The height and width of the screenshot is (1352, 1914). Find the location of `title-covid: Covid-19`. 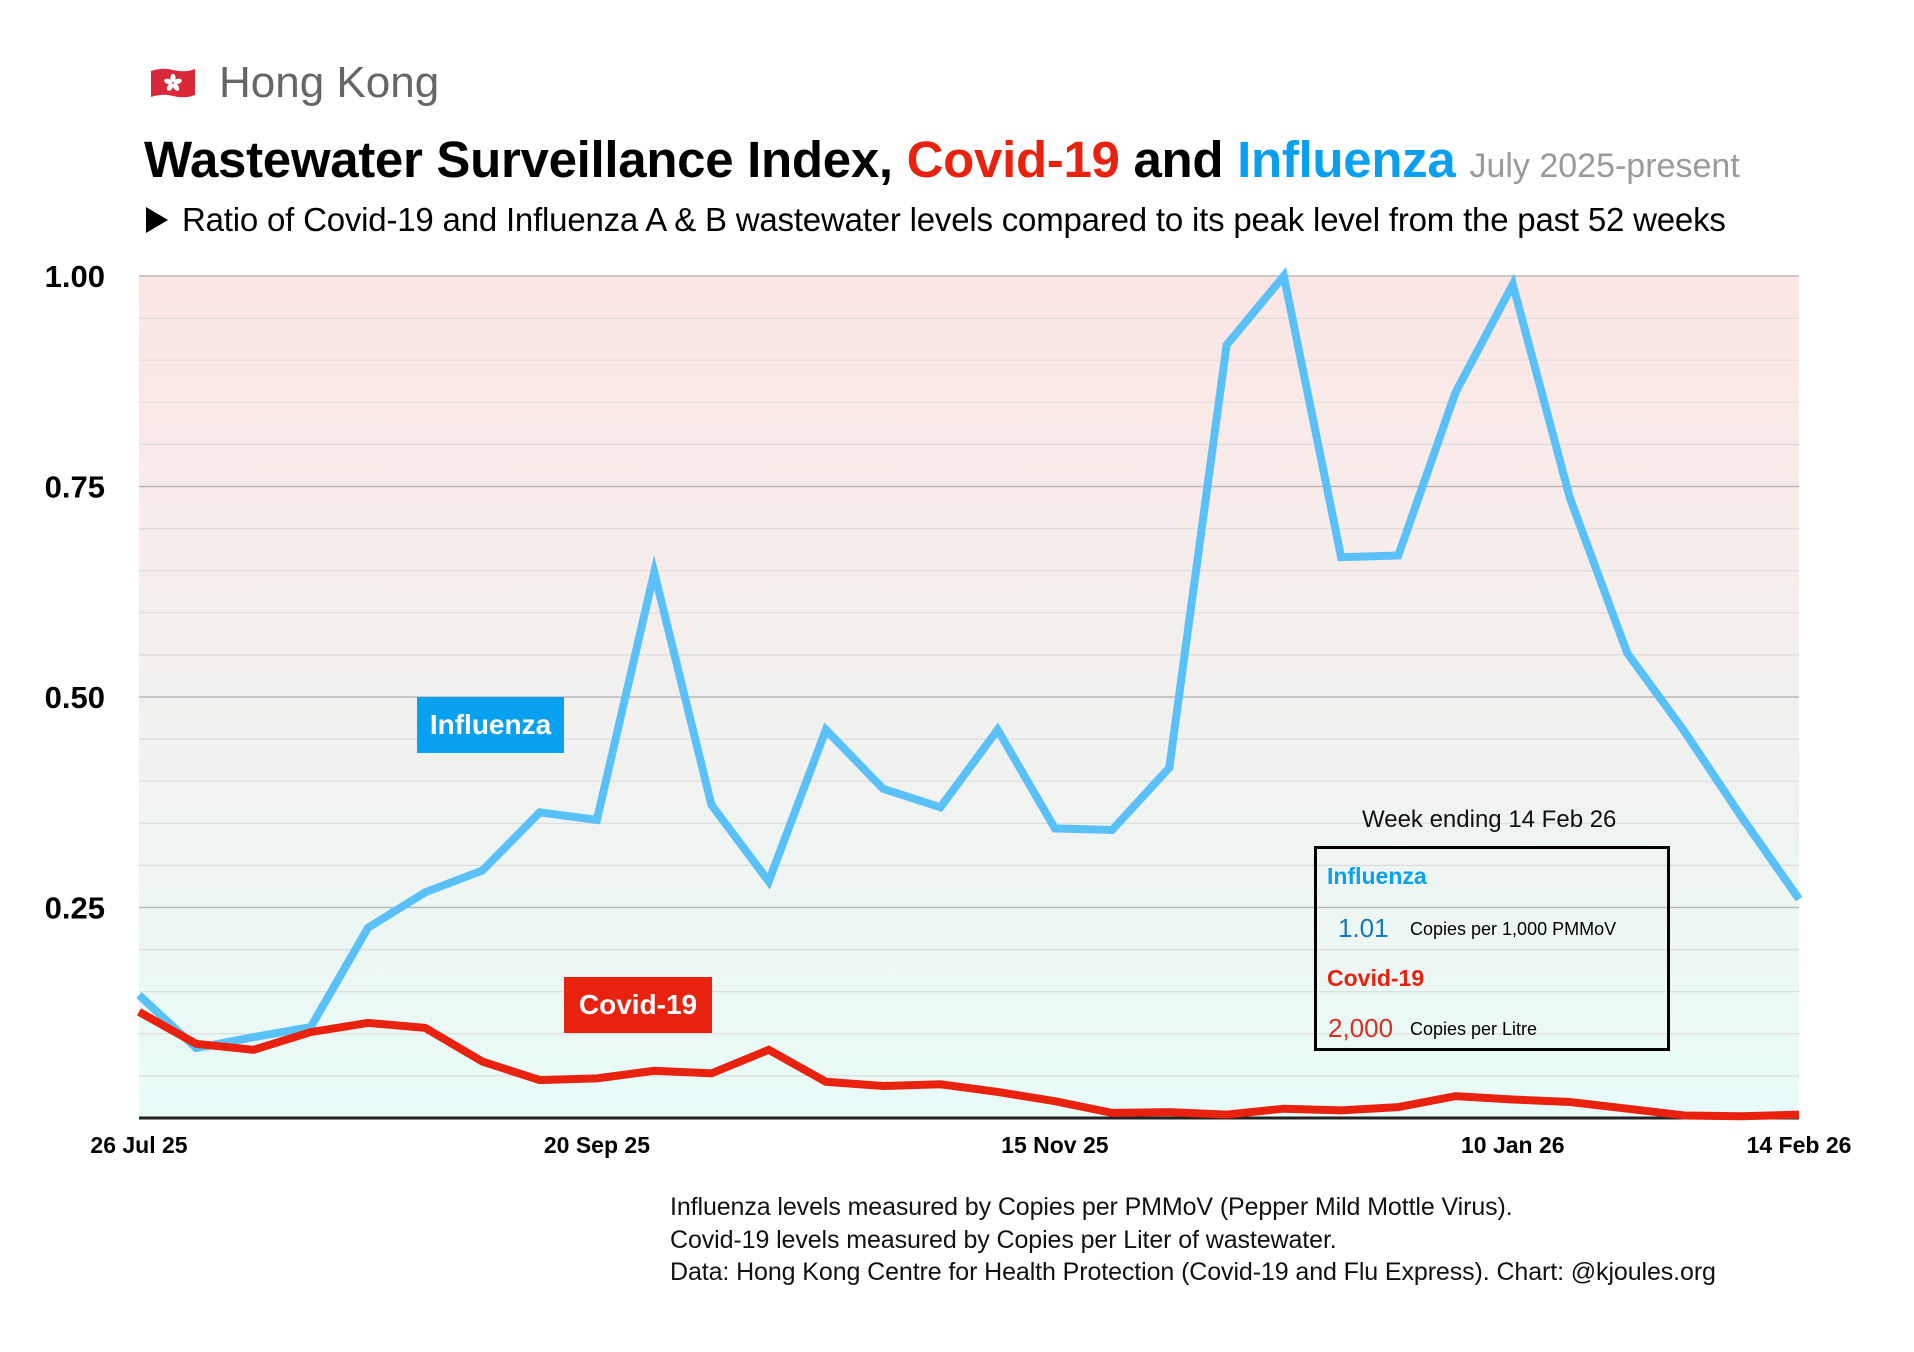

title-covid: Covid-19 is located at coordinates (1013, 159).